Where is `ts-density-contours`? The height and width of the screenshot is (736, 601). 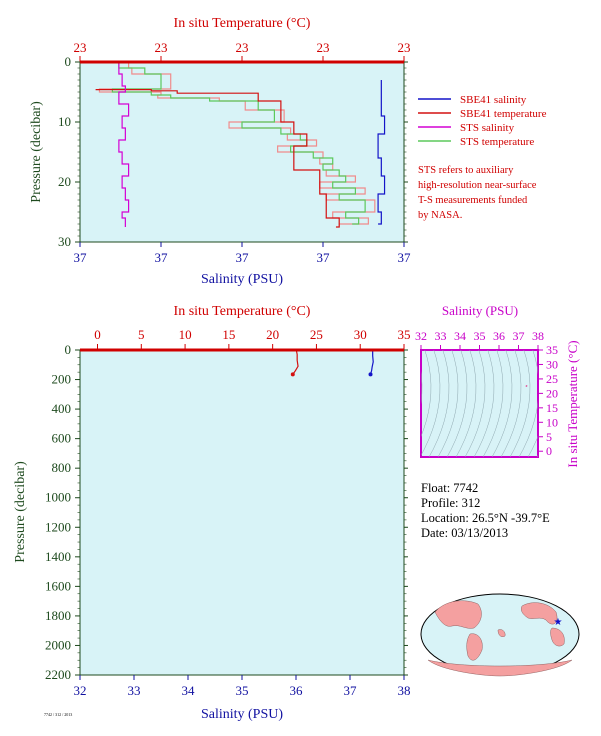
ts-density-contours is located at coordinates (479, 403).